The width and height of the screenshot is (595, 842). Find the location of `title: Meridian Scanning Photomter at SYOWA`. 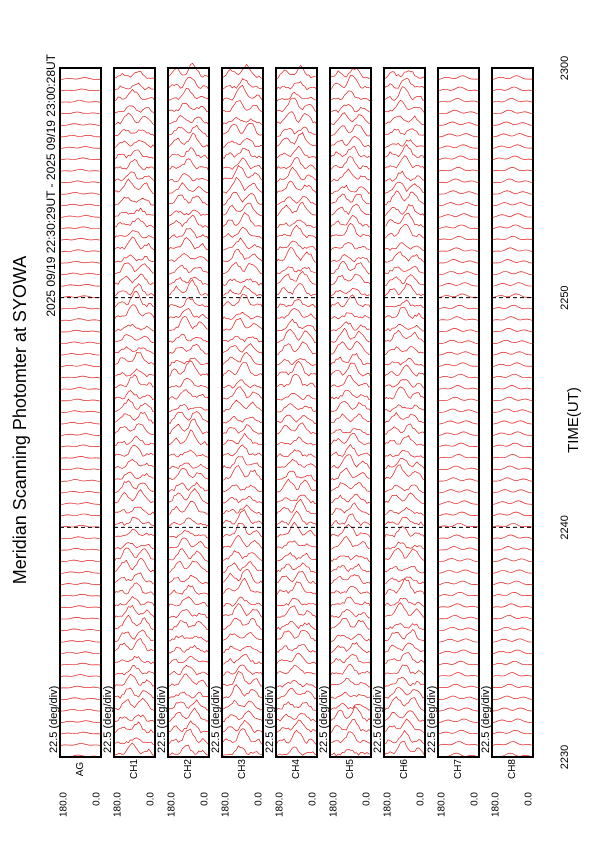

title: Meridian Scanning Photomter at SYOWA is located at coordinates (20, 420).